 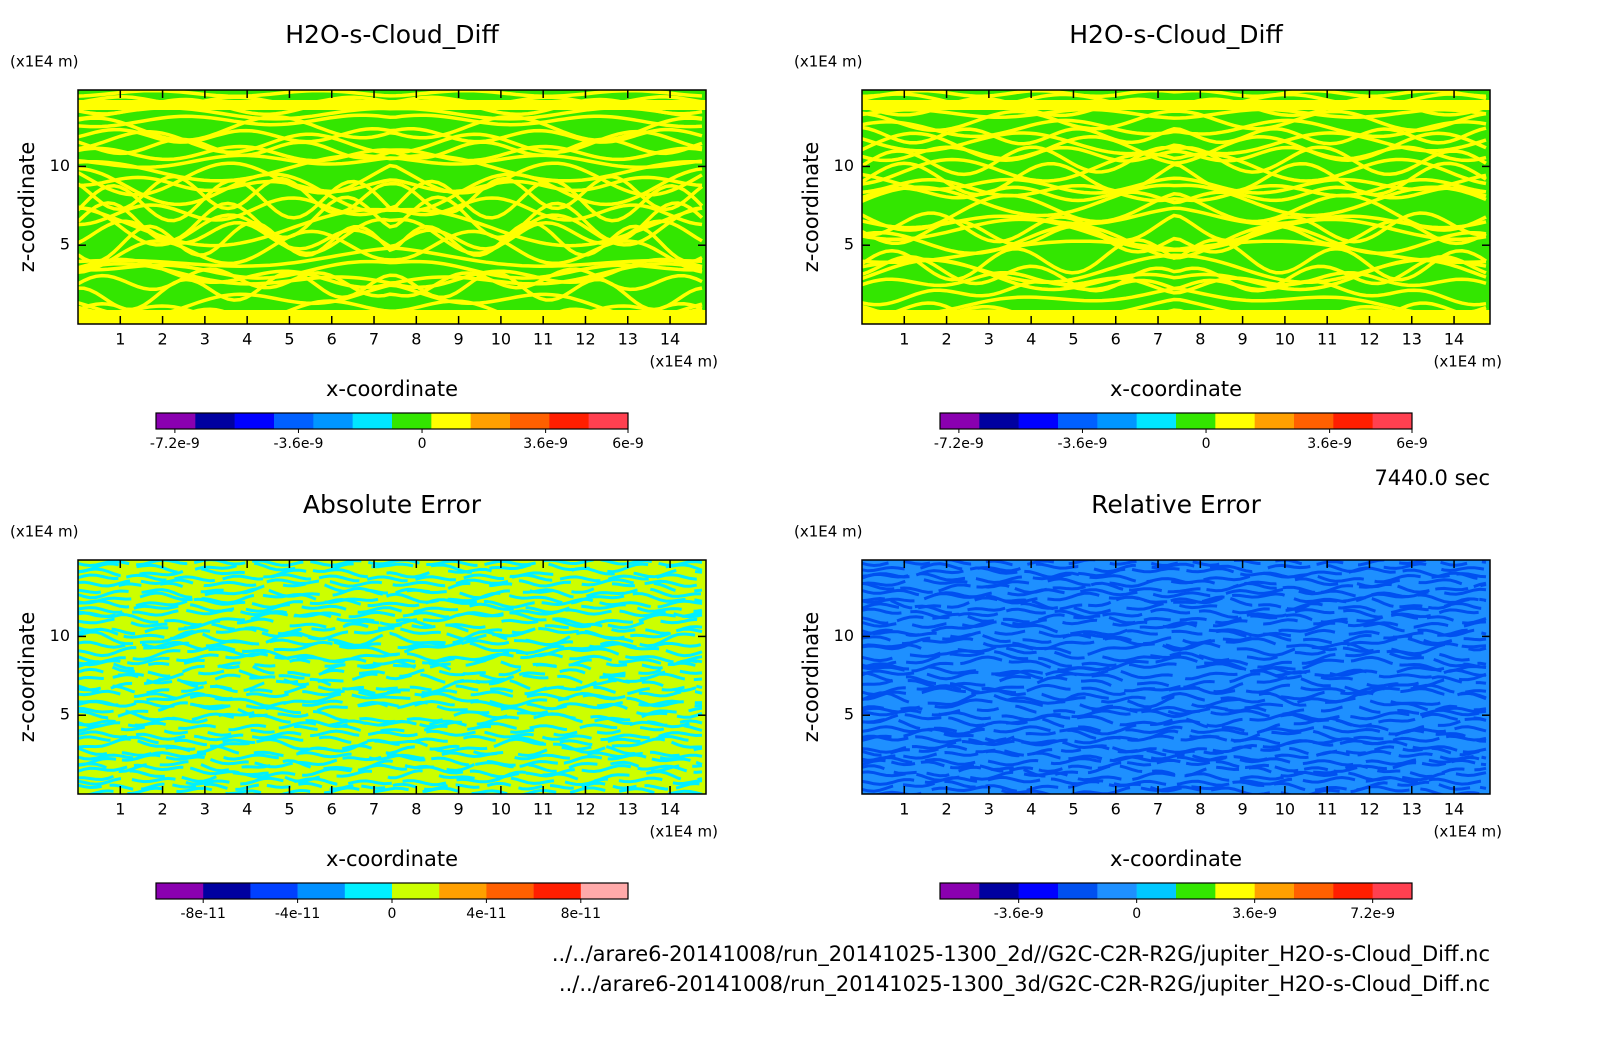 I want to click on y-tick-label: 10, so click(x=844, y=165).